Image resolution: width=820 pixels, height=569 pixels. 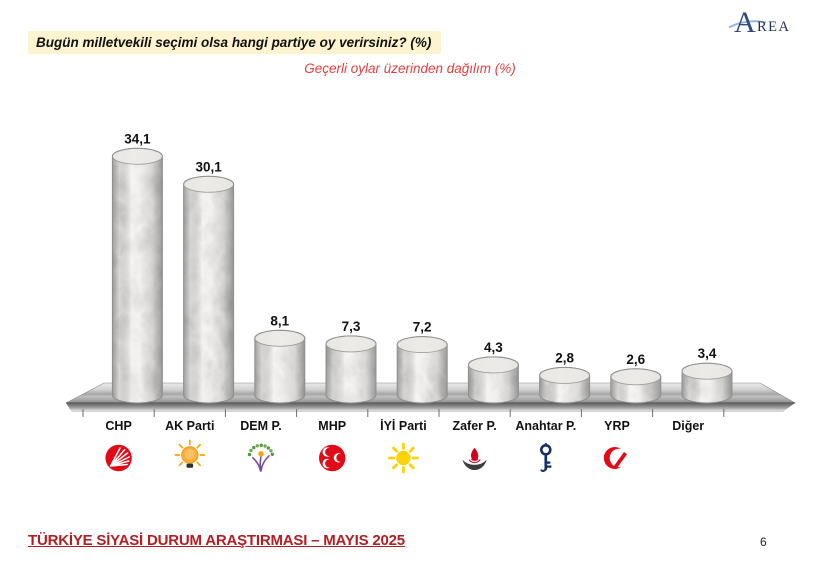 What do you see at coordinates (260, 457) in the screenshot?
I see `dem-logo-icon` at bounding box center [260, 457].